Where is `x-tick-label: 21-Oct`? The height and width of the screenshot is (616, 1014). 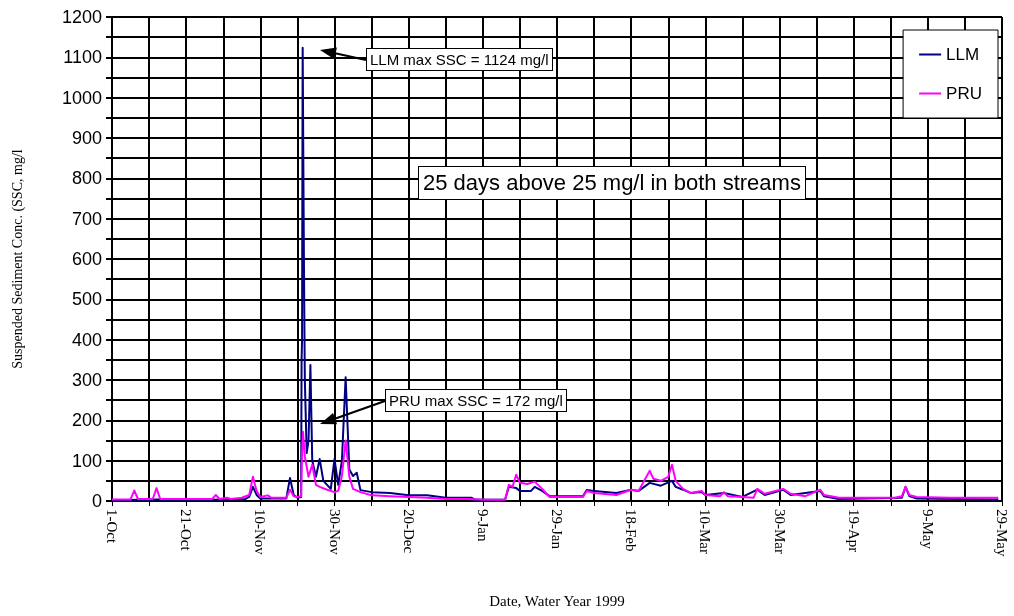 x-tick-label: 21-Oct is located at coordinates (186, 530).